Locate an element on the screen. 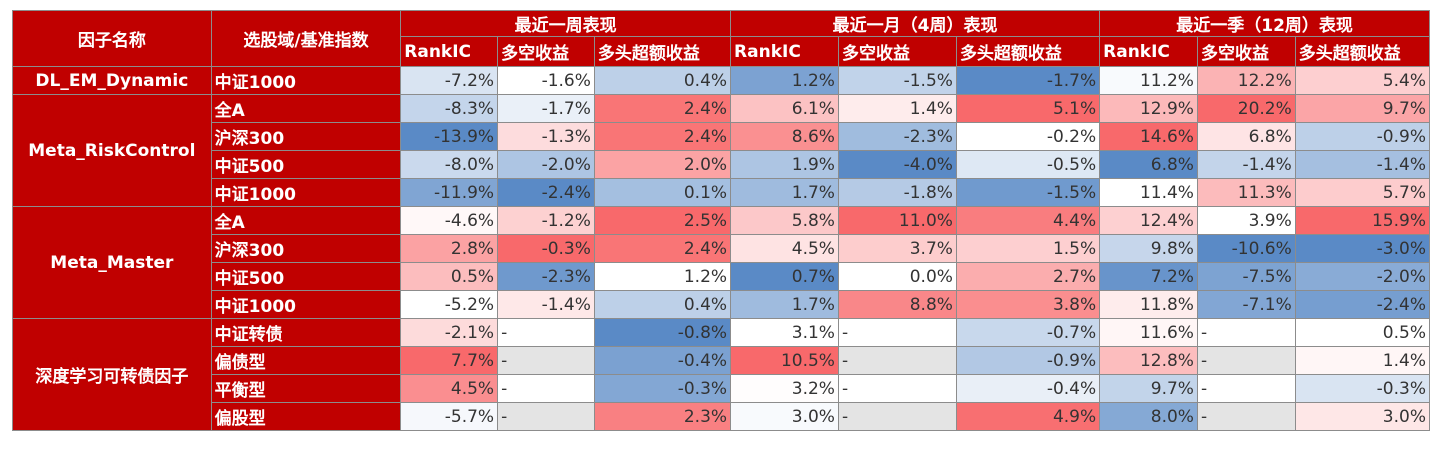  value-cell: 8.6% is located at coordinates (784, 136).